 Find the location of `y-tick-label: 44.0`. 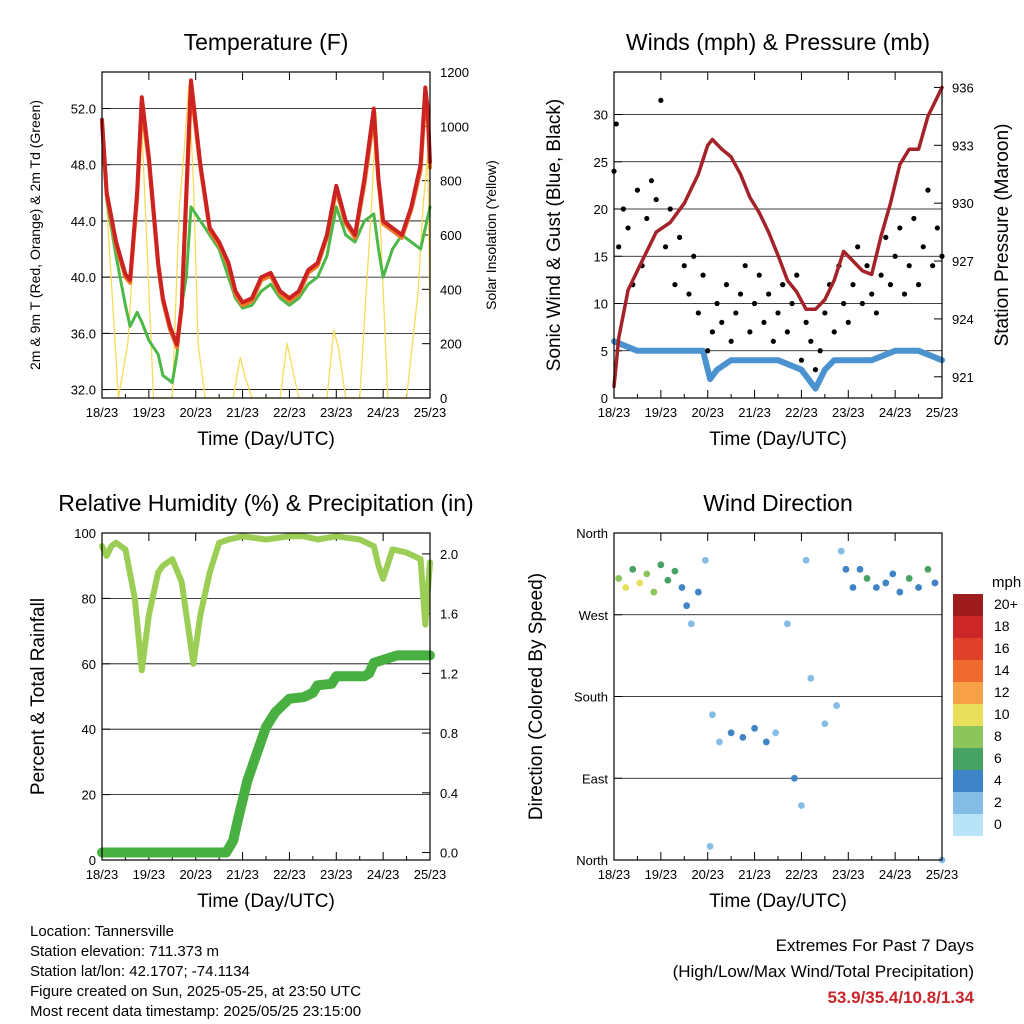

y-tick-label: 44.0 is located at coordinates (83, 221).